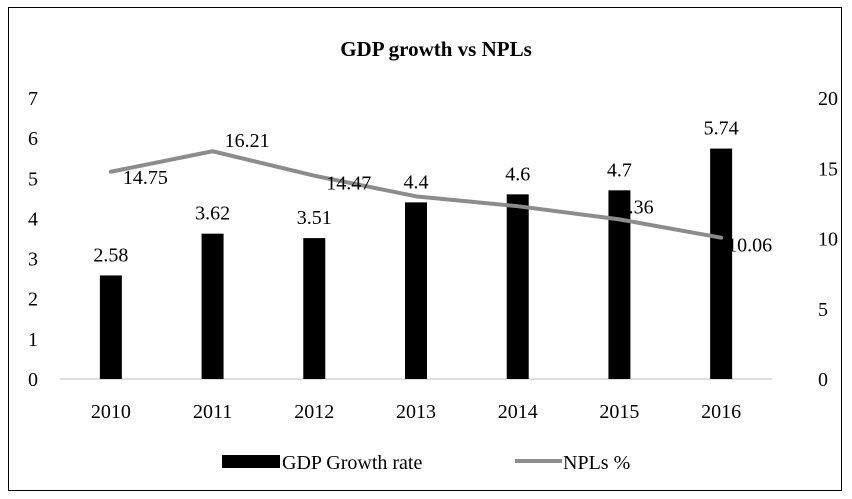 The width and height of the screenshot is (852, 499). I want to click on line-data-label: 16.21, so click(247, 141).